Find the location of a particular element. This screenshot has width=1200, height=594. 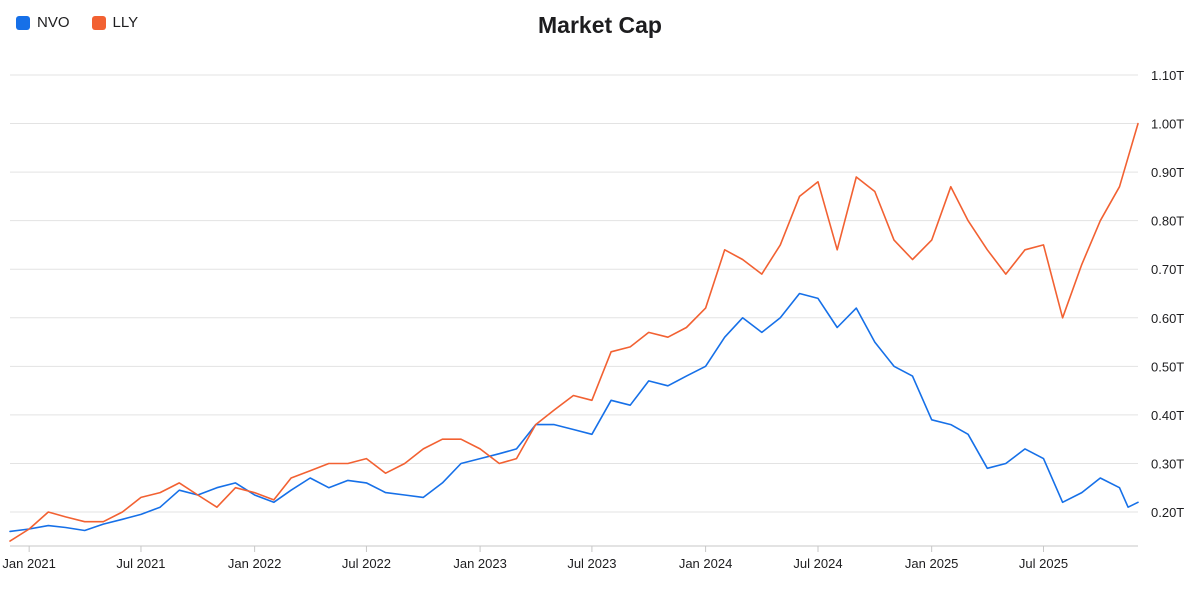

x-tick-label: Jan 2025 is located at coordinates (932, 563).